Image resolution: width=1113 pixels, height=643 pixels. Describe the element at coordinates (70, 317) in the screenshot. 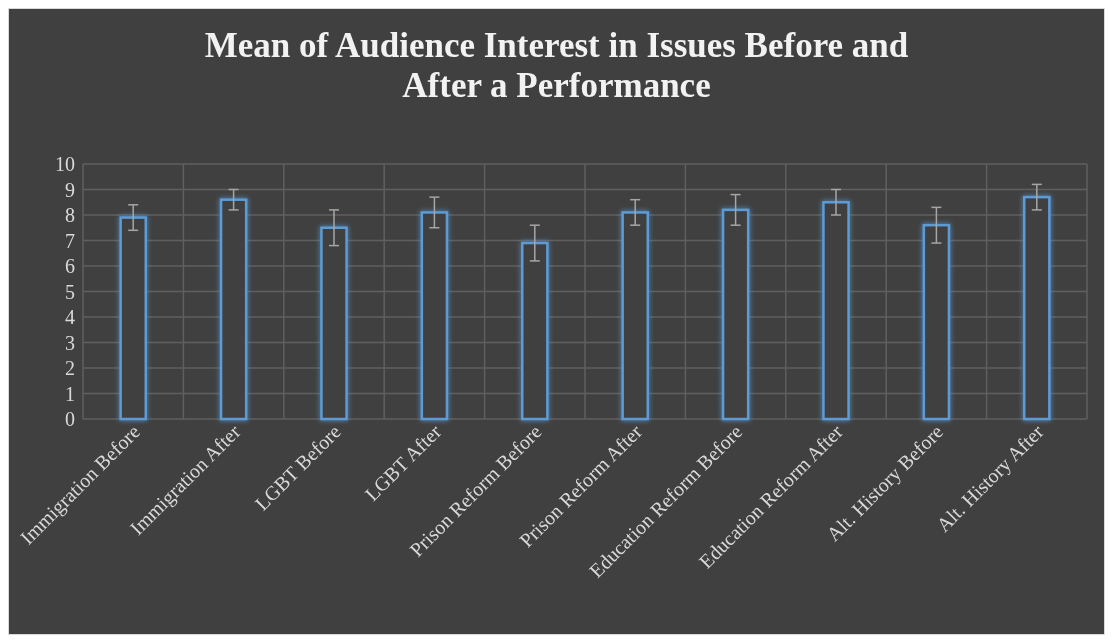

I see `y-tick-label: 4` at that location.